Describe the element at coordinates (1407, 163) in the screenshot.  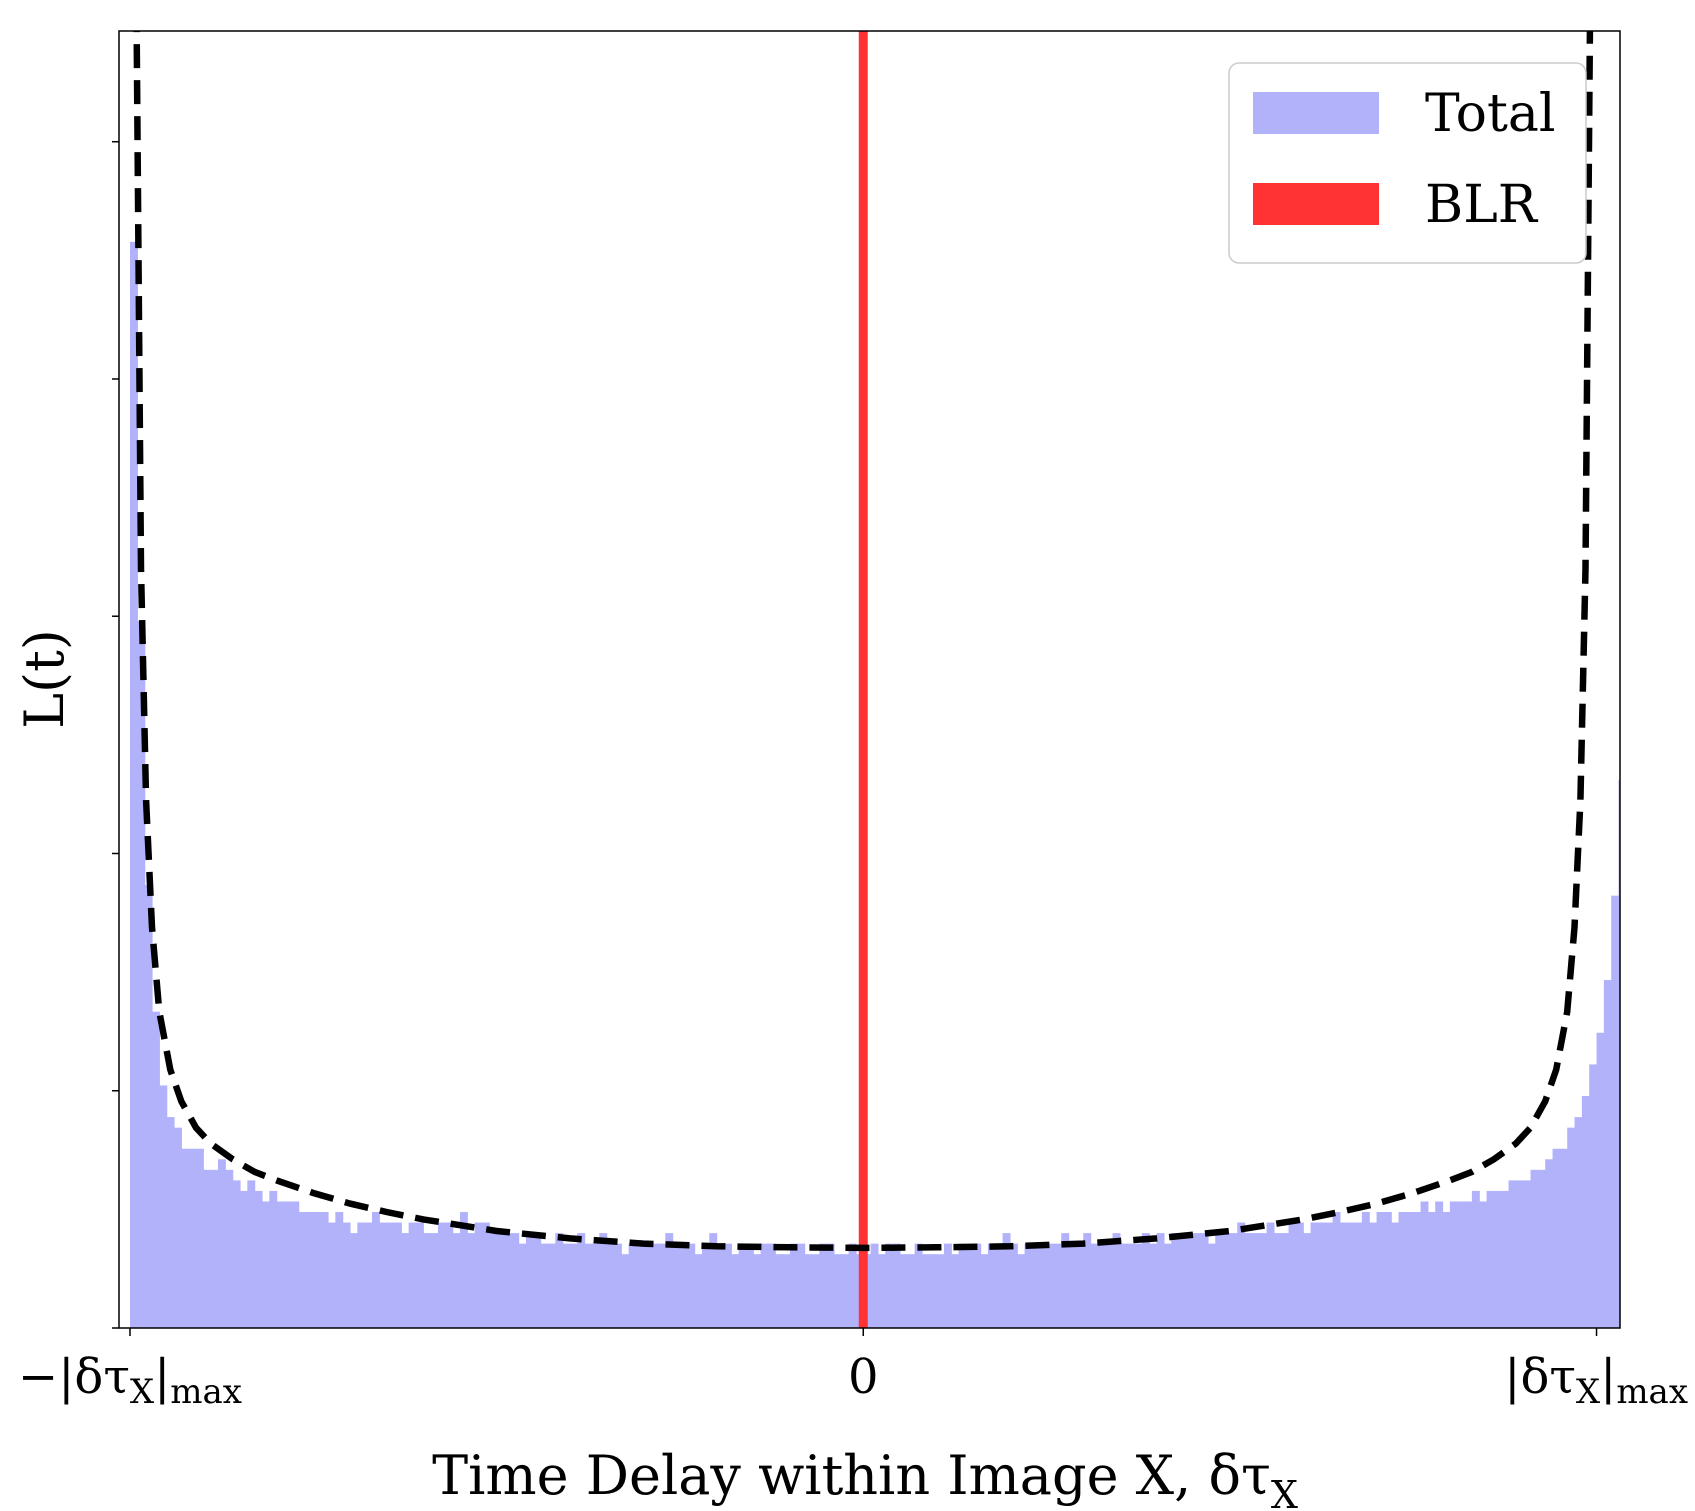
I see `legend: Total BLR` at that location.